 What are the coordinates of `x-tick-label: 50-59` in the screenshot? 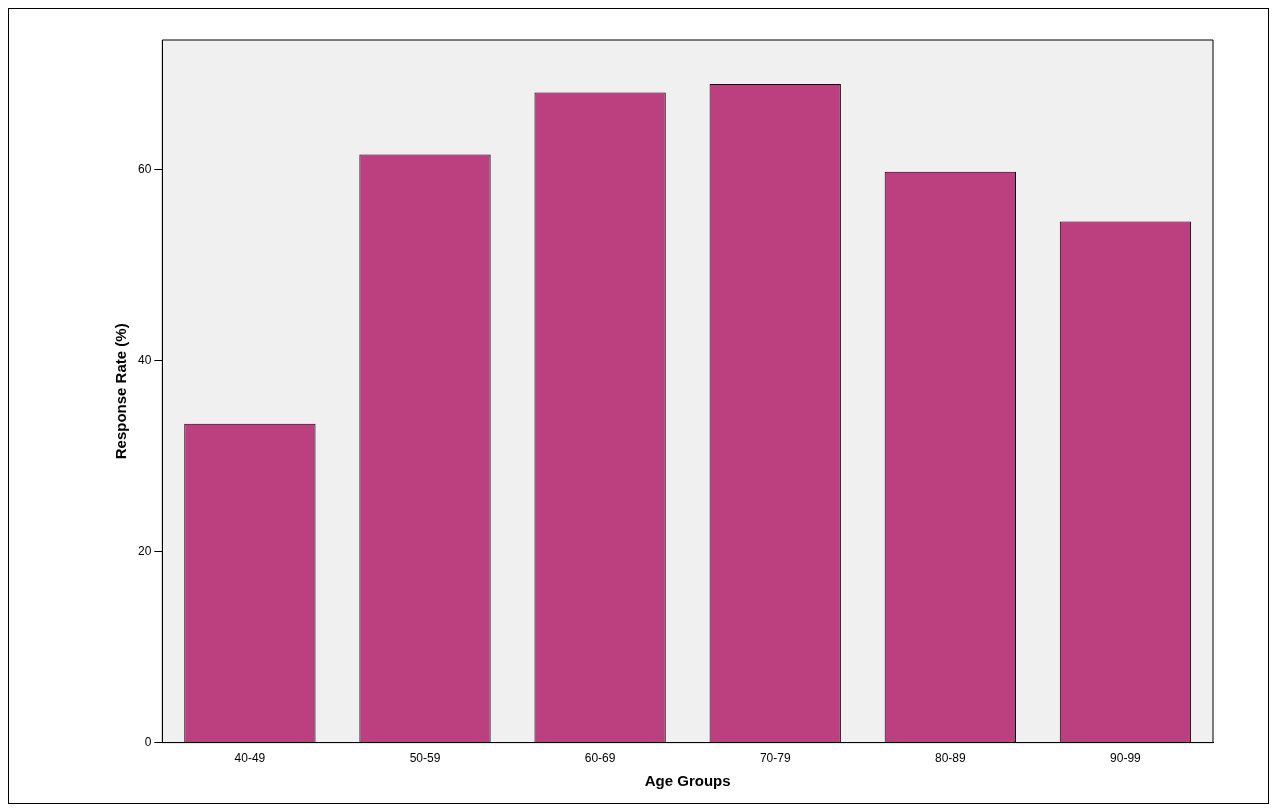 It's located at (425, 758).